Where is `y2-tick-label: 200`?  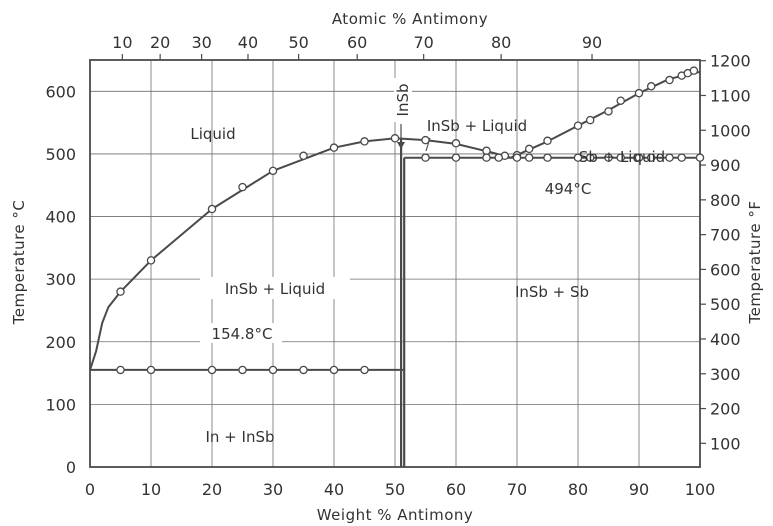 y2-tick-label: 200 is located at coordinates (725, 409).